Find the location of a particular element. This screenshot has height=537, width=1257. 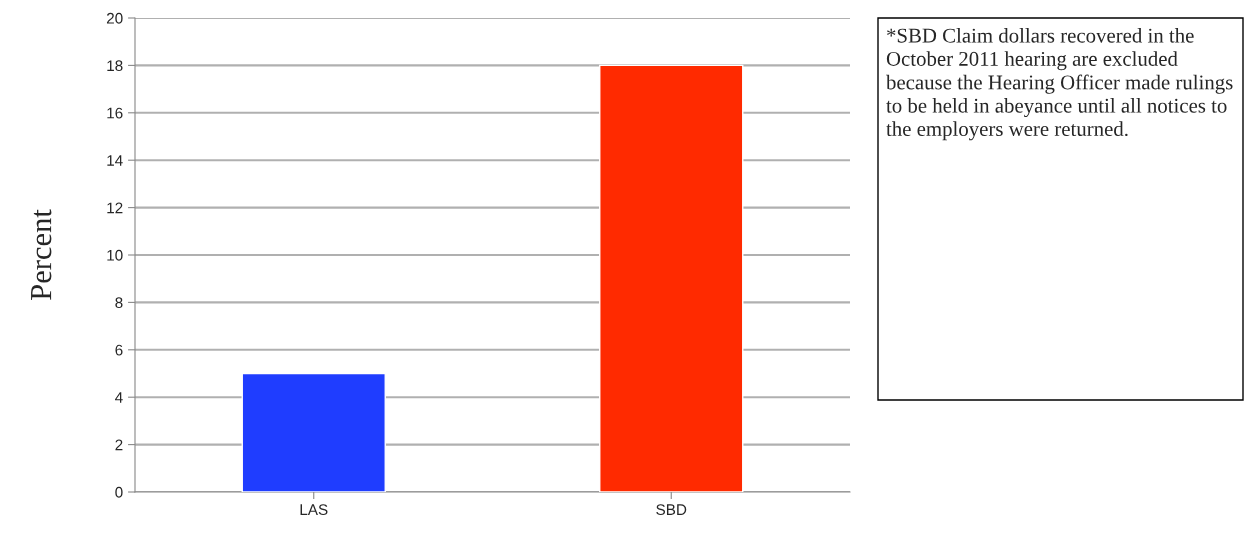

y-tick-label: 0 is located at coordinates (119, 492).